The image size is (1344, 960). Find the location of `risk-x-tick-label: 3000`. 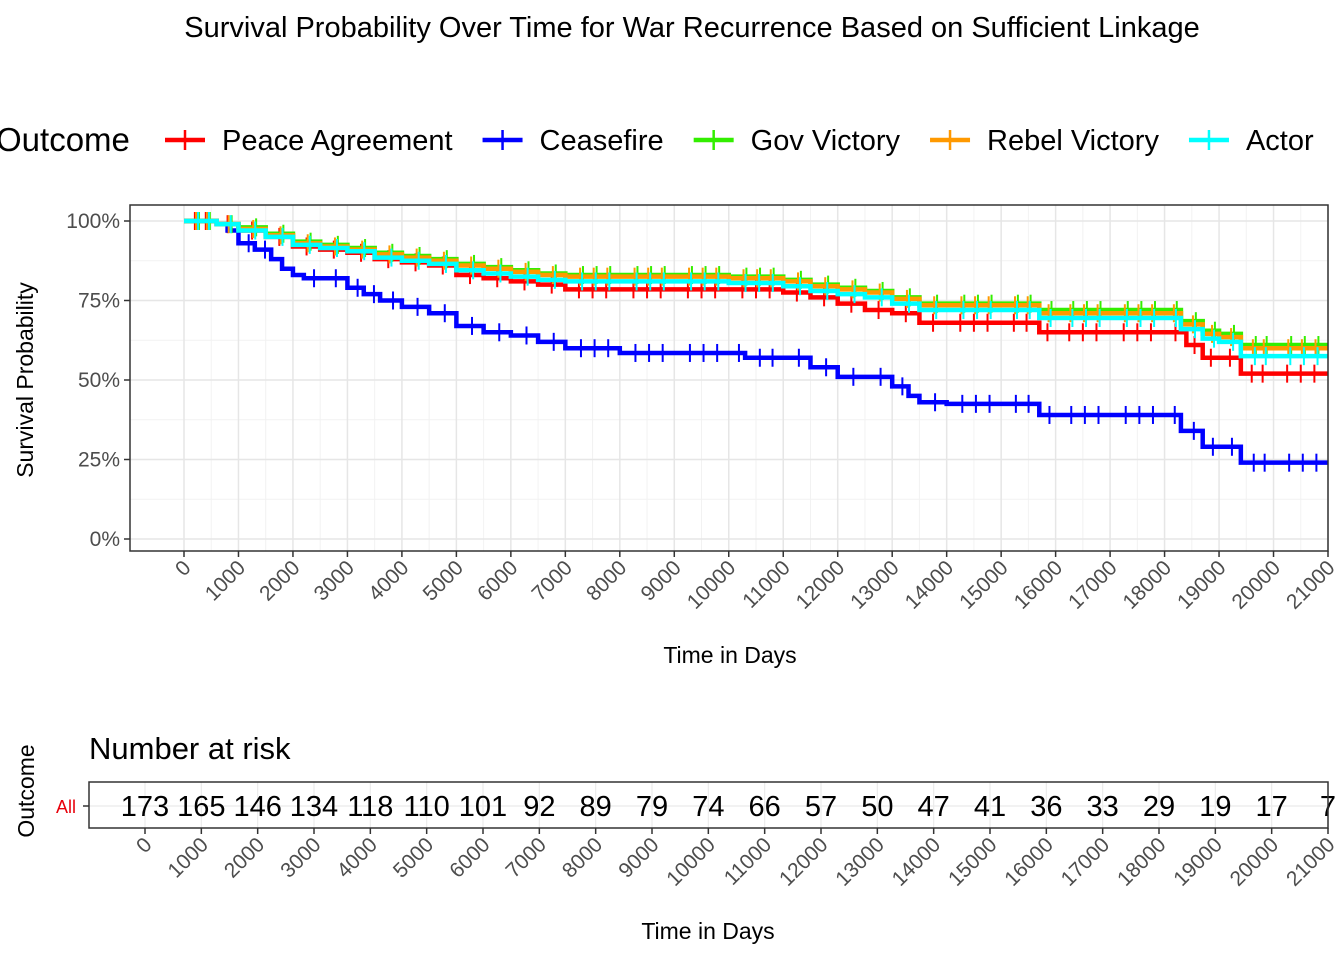

risk-x-tick-label: 3000 is located at coordinates (300, 857).